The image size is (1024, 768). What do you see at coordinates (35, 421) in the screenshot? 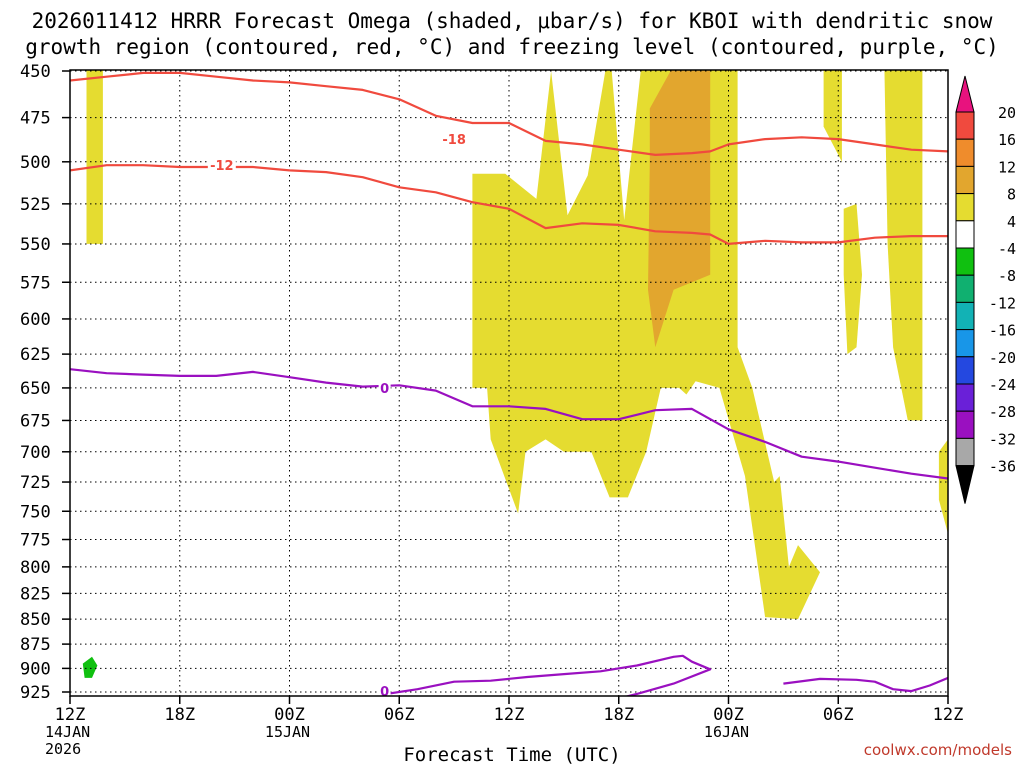
I see `y-tick-label: 675` at bounding box center [35, 421].